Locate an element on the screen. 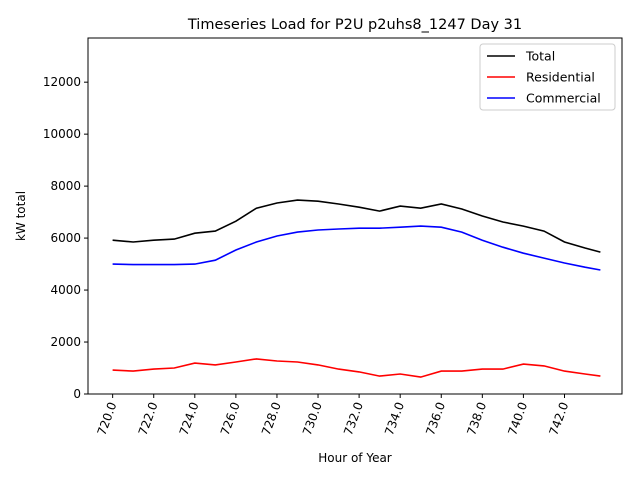  y-tick-label: 8000 is located at coordinates (65, 186).